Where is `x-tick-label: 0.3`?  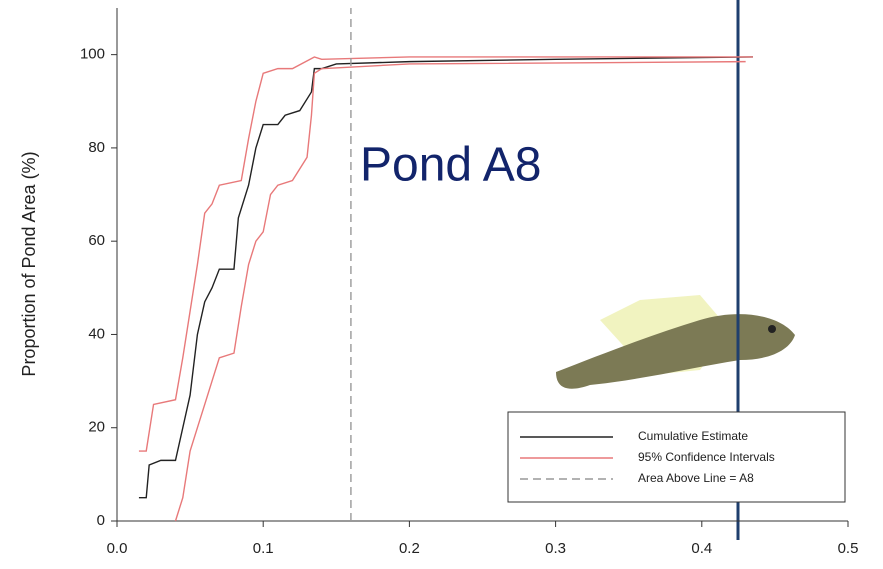 x-tick-label: 0.3 is located at coordinates (555, 548).